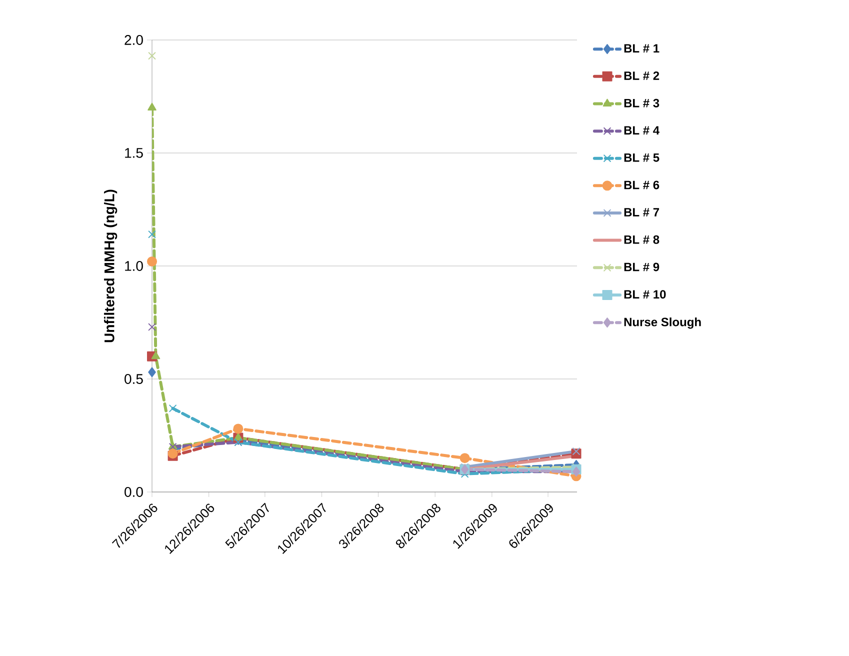 The width and height of the screenshot is (849, 656). Describe the element at coordinates (642, 130) in the screenshot. I see `legend-label: BL # 4` at that location.